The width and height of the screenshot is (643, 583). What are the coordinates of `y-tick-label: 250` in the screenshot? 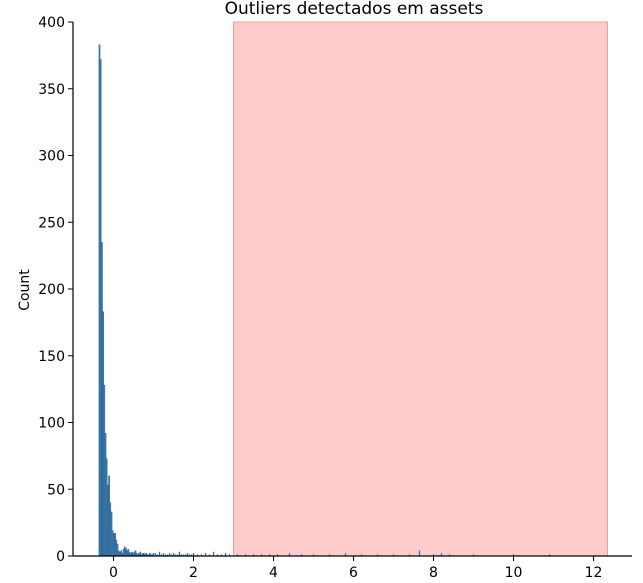 It's located at (51, 223).